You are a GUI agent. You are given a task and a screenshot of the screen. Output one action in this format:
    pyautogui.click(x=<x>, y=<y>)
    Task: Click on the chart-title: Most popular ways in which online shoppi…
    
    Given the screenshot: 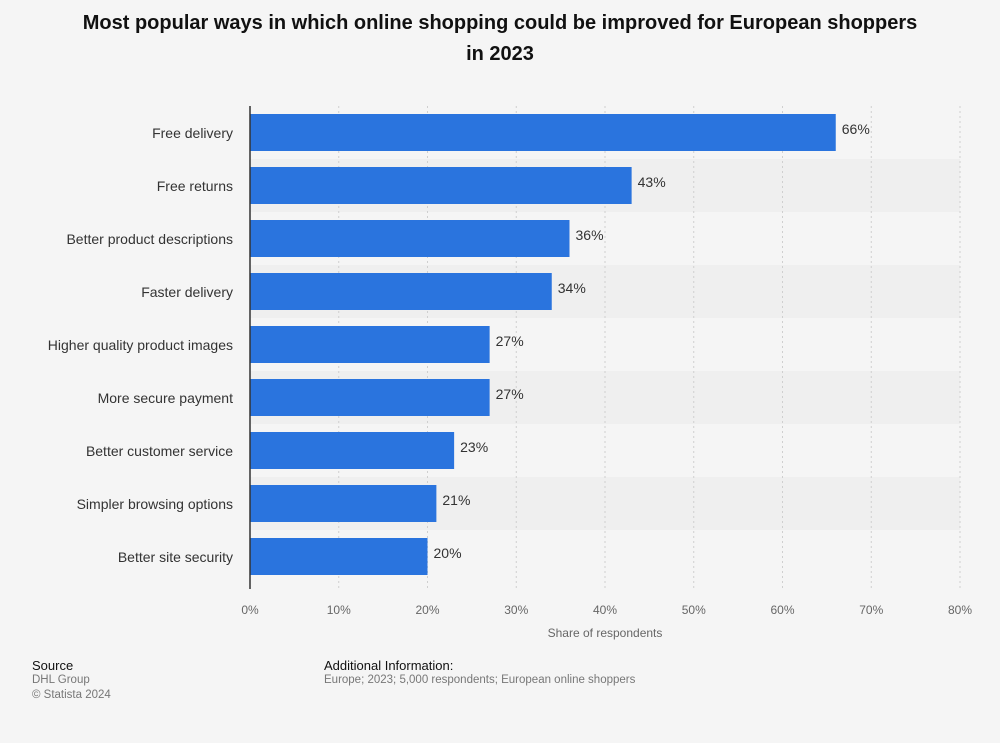 What is the action you would take?
    pyautogui.click(x=500, y=38)
    